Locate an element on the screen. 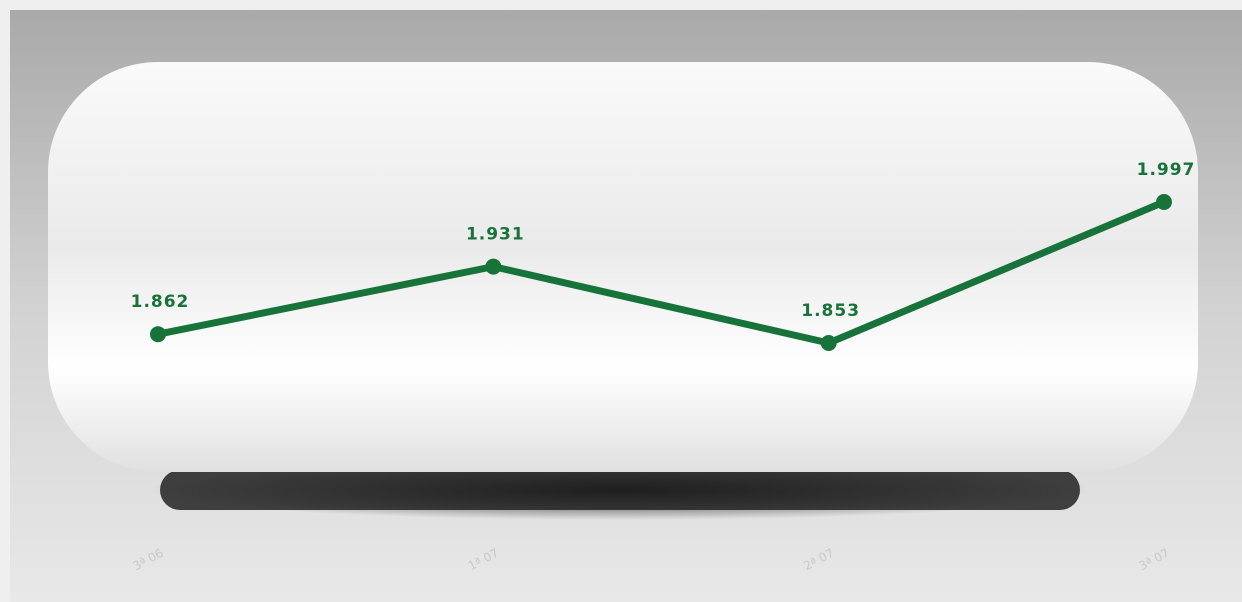 The image size is (1242, 602). value-label: 1.853 is located at coordinates (830, 311).